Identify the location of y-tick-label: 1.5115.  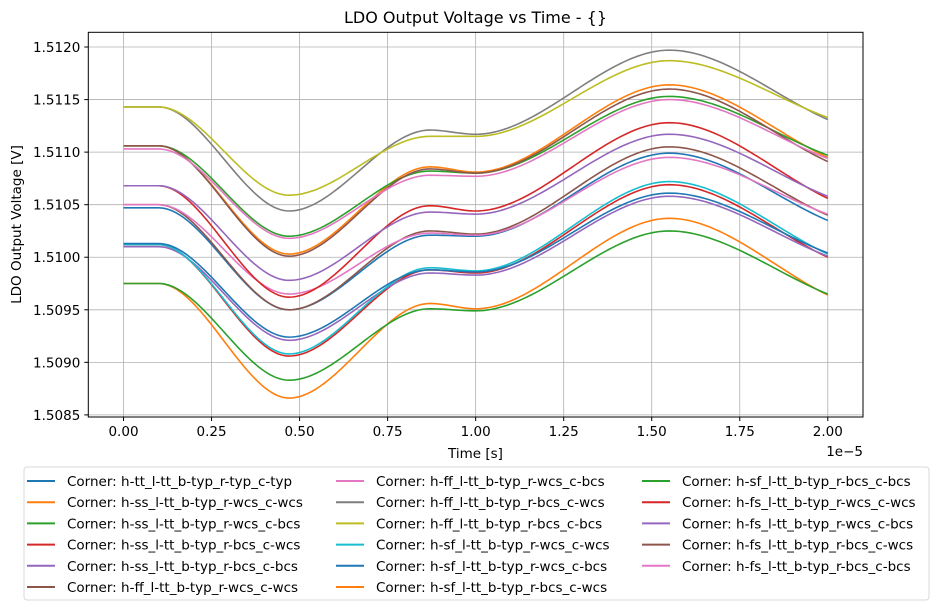
(56, 101).